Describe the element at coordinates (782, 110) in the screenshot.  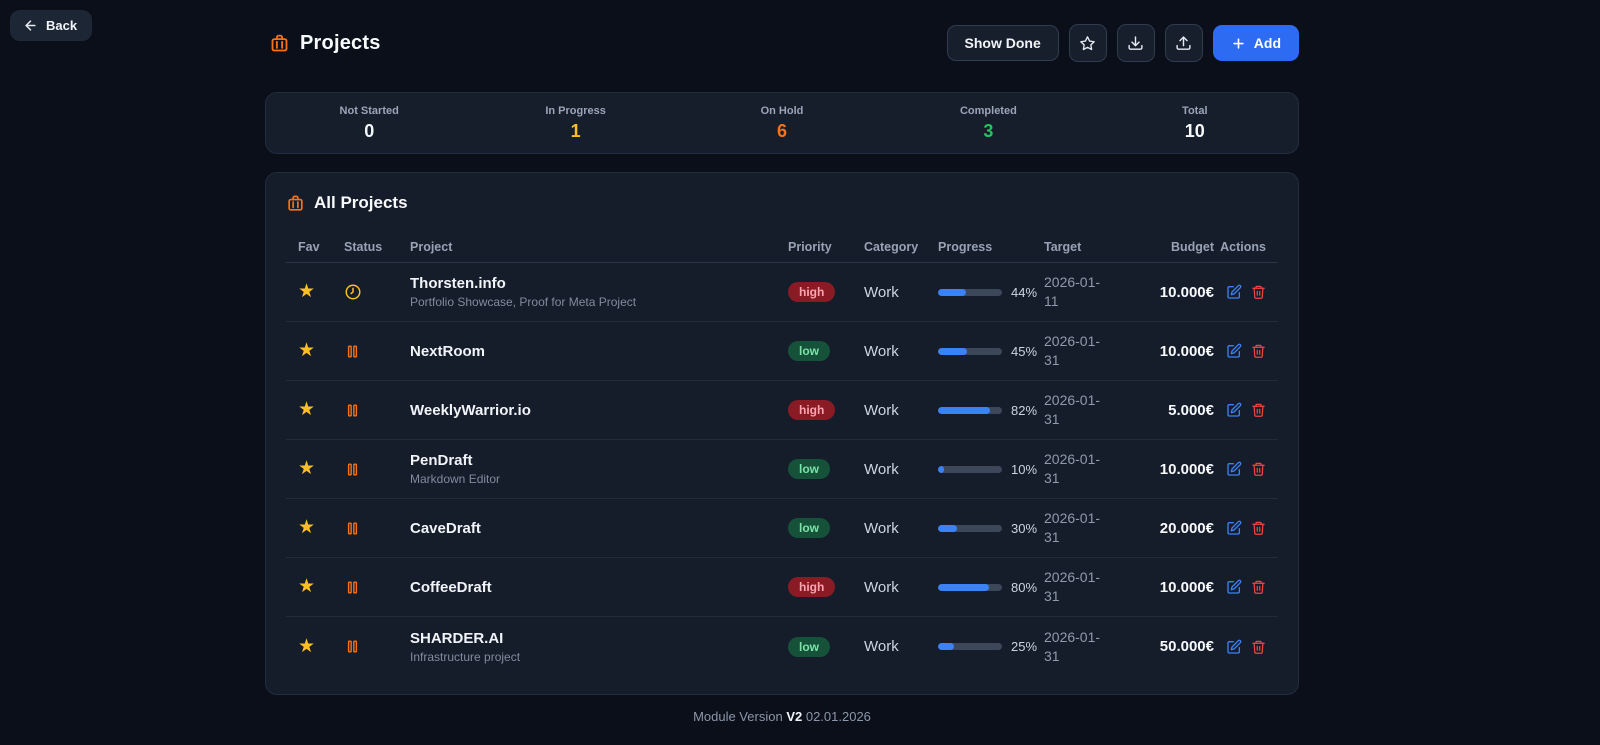
I see `stat-label: On Hold` at that location.